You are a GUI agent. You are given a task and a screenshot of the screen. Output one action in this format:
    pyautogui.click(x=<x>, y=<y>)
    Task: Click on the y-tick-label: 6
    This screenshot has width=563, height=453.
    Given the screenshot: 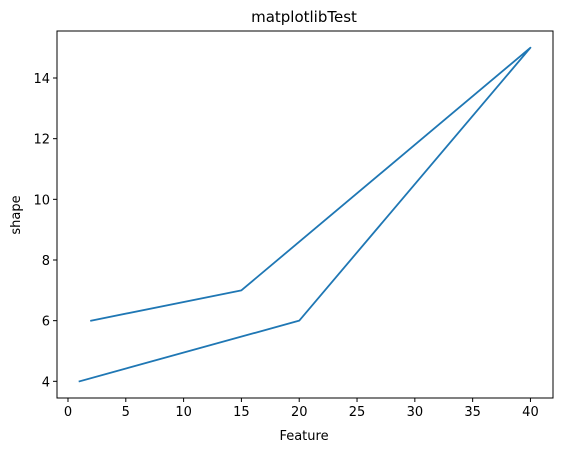 What is the action you would take?
    pyautogui.click(x=46, y=322)
    